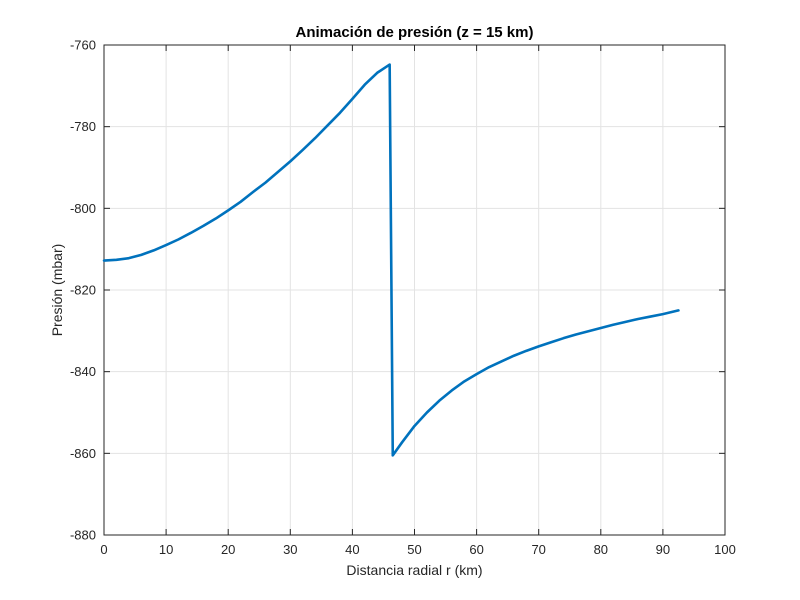  I want to click on x-tick-label: 10, so click(166, 549).